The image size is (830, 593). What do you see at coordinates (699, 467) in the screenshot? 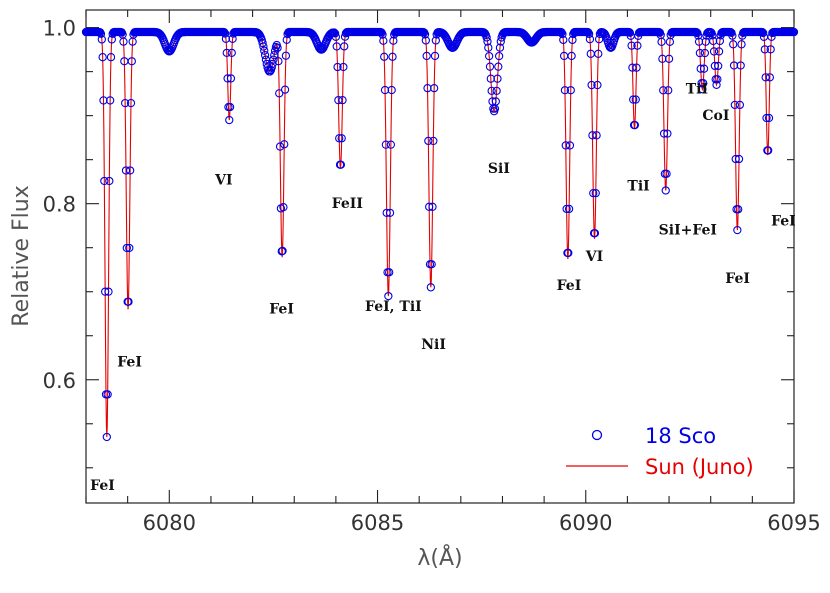
I see `legend-label-sun-juno: Sun (Juno)` at bounding box center [699, 467].